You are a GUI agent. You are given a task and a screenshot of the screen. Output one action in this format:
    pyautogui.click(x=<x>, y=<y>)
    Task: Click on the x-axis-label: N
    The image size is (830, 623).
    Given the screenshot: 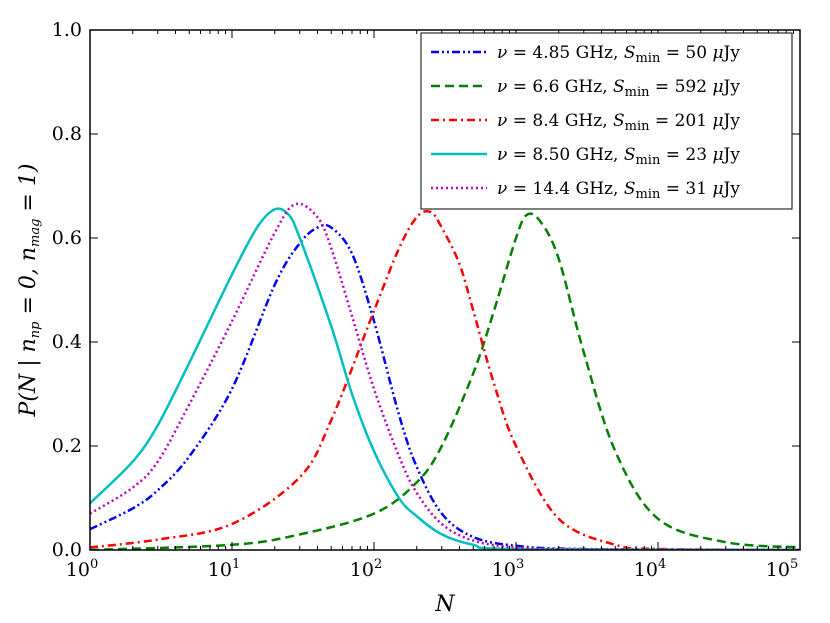 What is the action you would take?
    pyautogui.click(x=444, y=604)
    